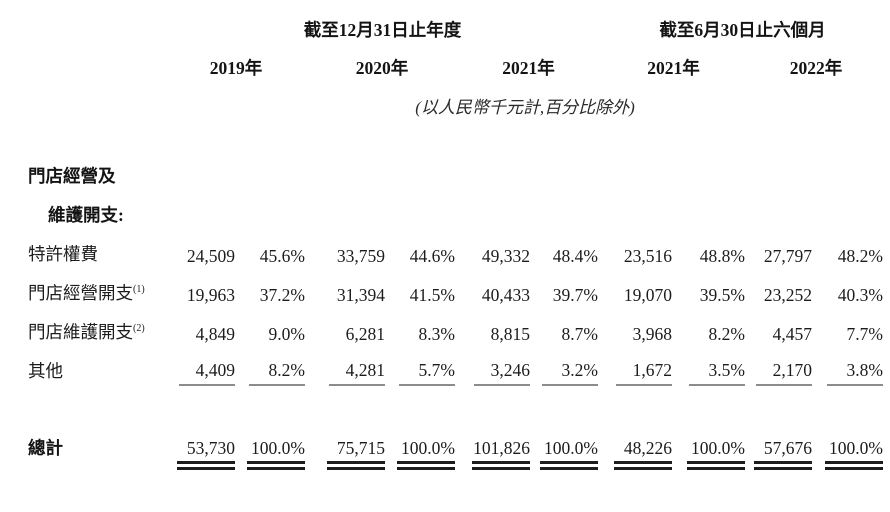 The height and width of the screenshot is (512, 890). Describe the element at coordinates (652, 333) in the screenshot. I see `table-cell: 3,968` at that location.